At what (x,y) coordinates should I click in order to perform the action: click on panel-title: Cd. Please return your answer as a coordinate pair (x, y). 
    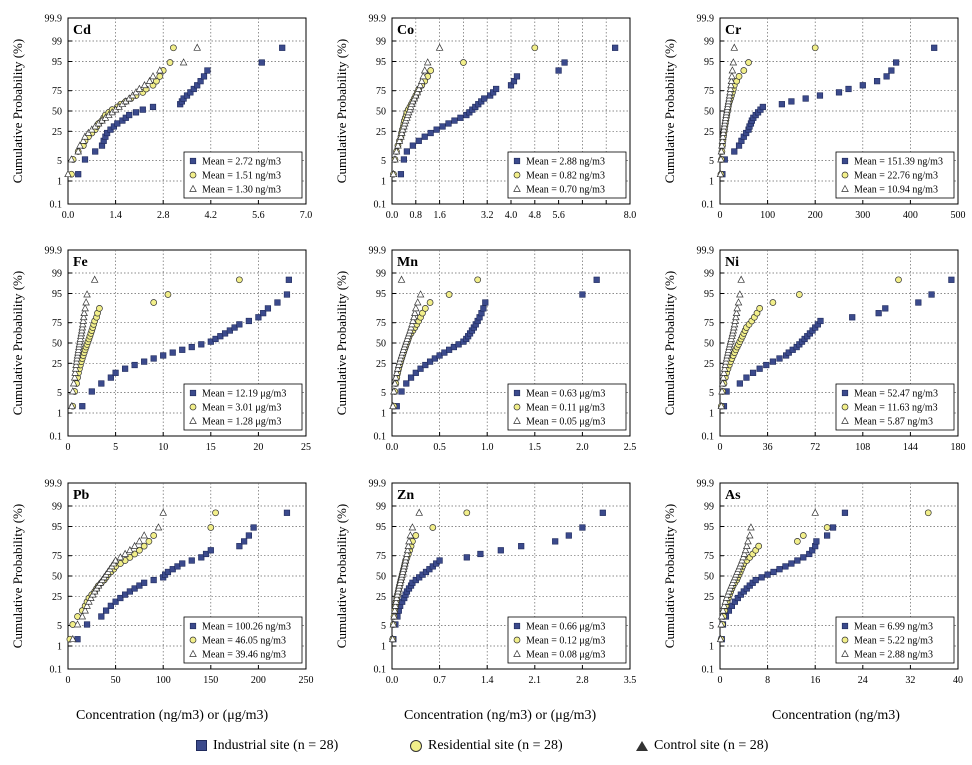
    Looking at the image, I should click on (82, 30).